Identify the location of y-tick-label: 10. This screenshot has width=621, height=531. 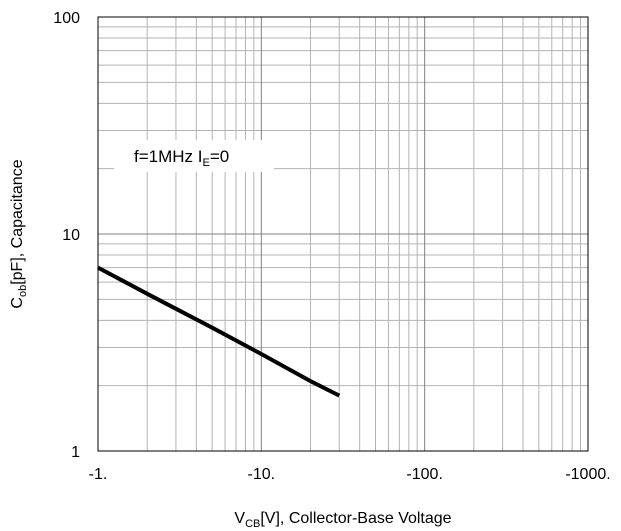
(71, 235).